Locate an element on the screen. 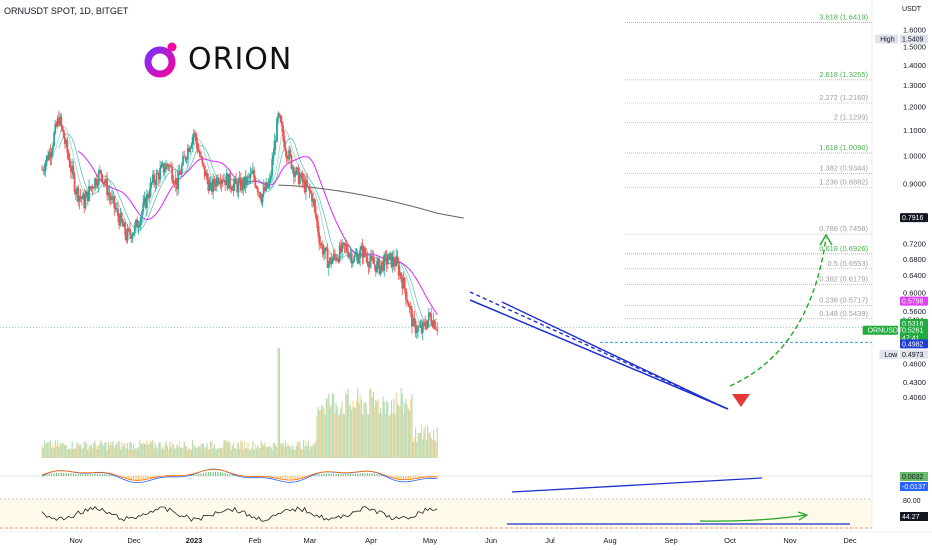  fib-level-label: 0.148 (0.5439) is located at coordinates (843, 313).